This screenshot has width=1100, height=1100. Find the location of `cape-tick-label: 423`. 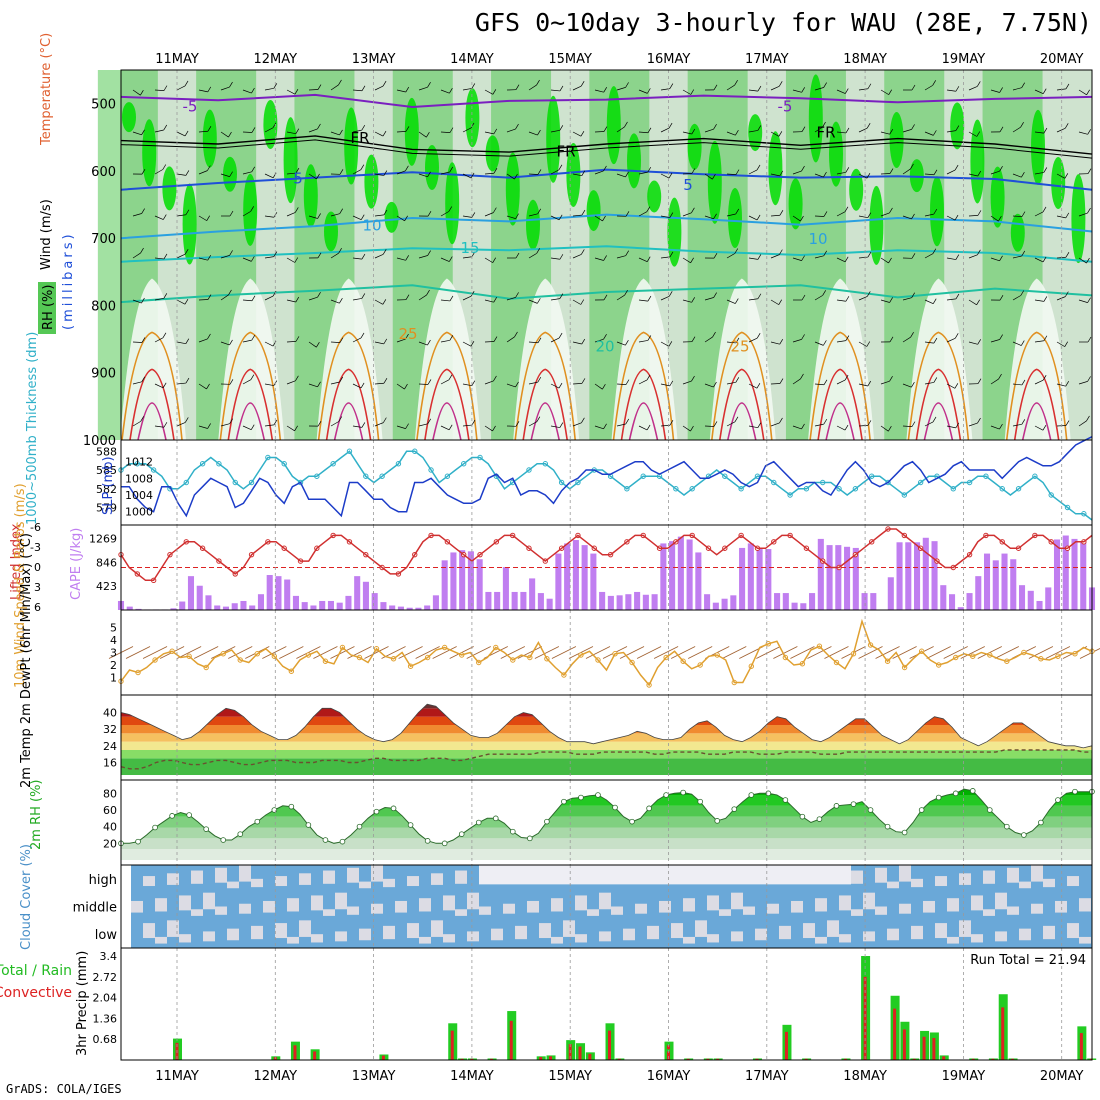

cape-tick-label: 423 is located at coordinates (106, 586).